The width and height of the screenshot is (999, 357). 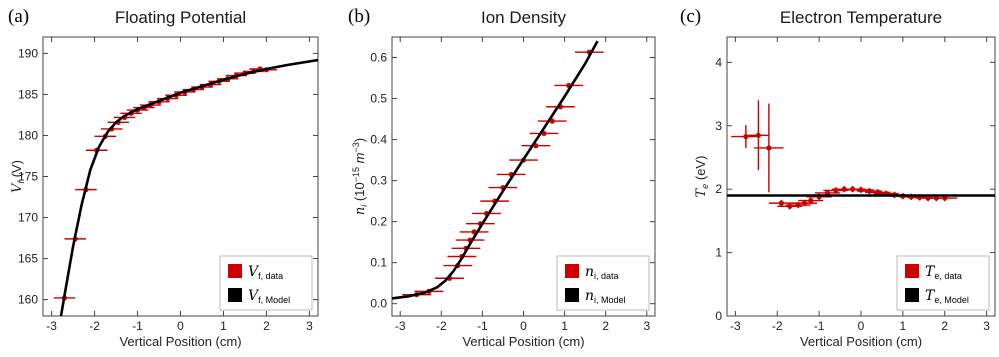 What do you see at coordinates (180, 17) in the screenshot?
I see `chart-title: Floating Potential` at bounding box center [180, 17].